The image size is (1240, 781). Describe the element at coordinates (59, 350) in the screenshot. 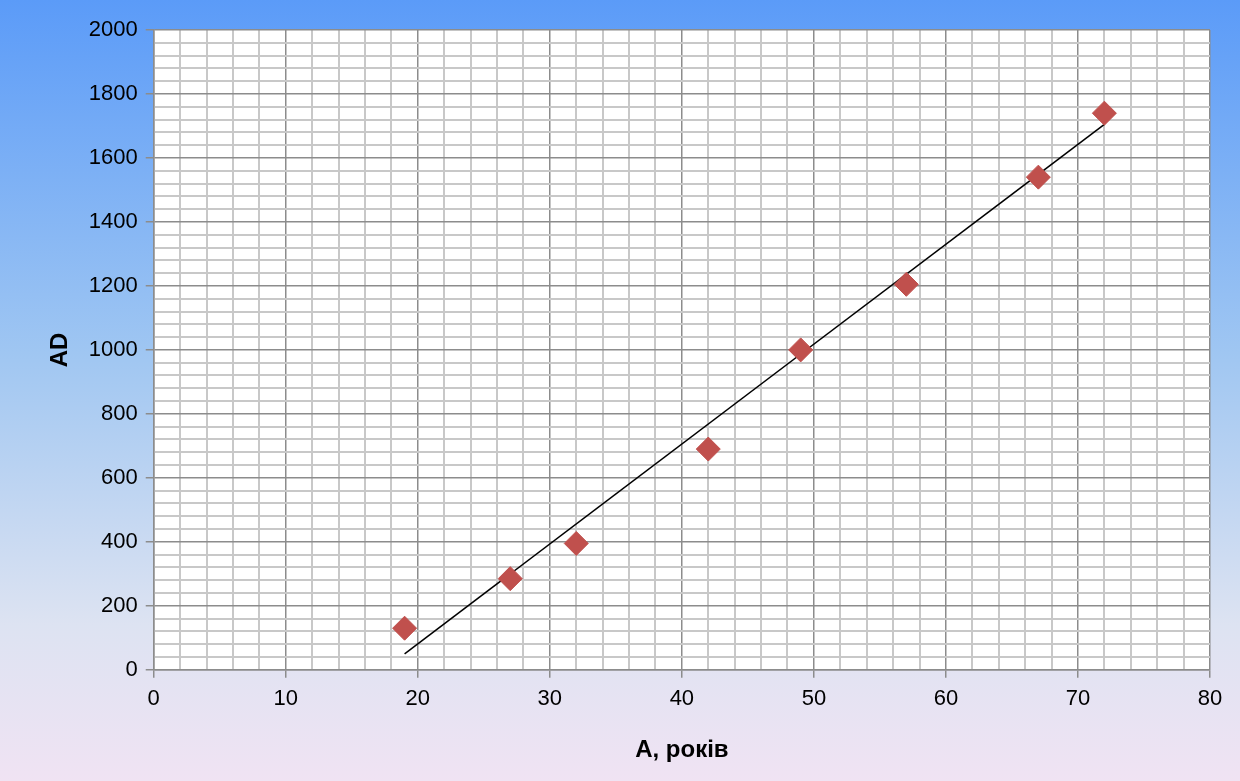

I see `y-axis-title: AD` at that location.